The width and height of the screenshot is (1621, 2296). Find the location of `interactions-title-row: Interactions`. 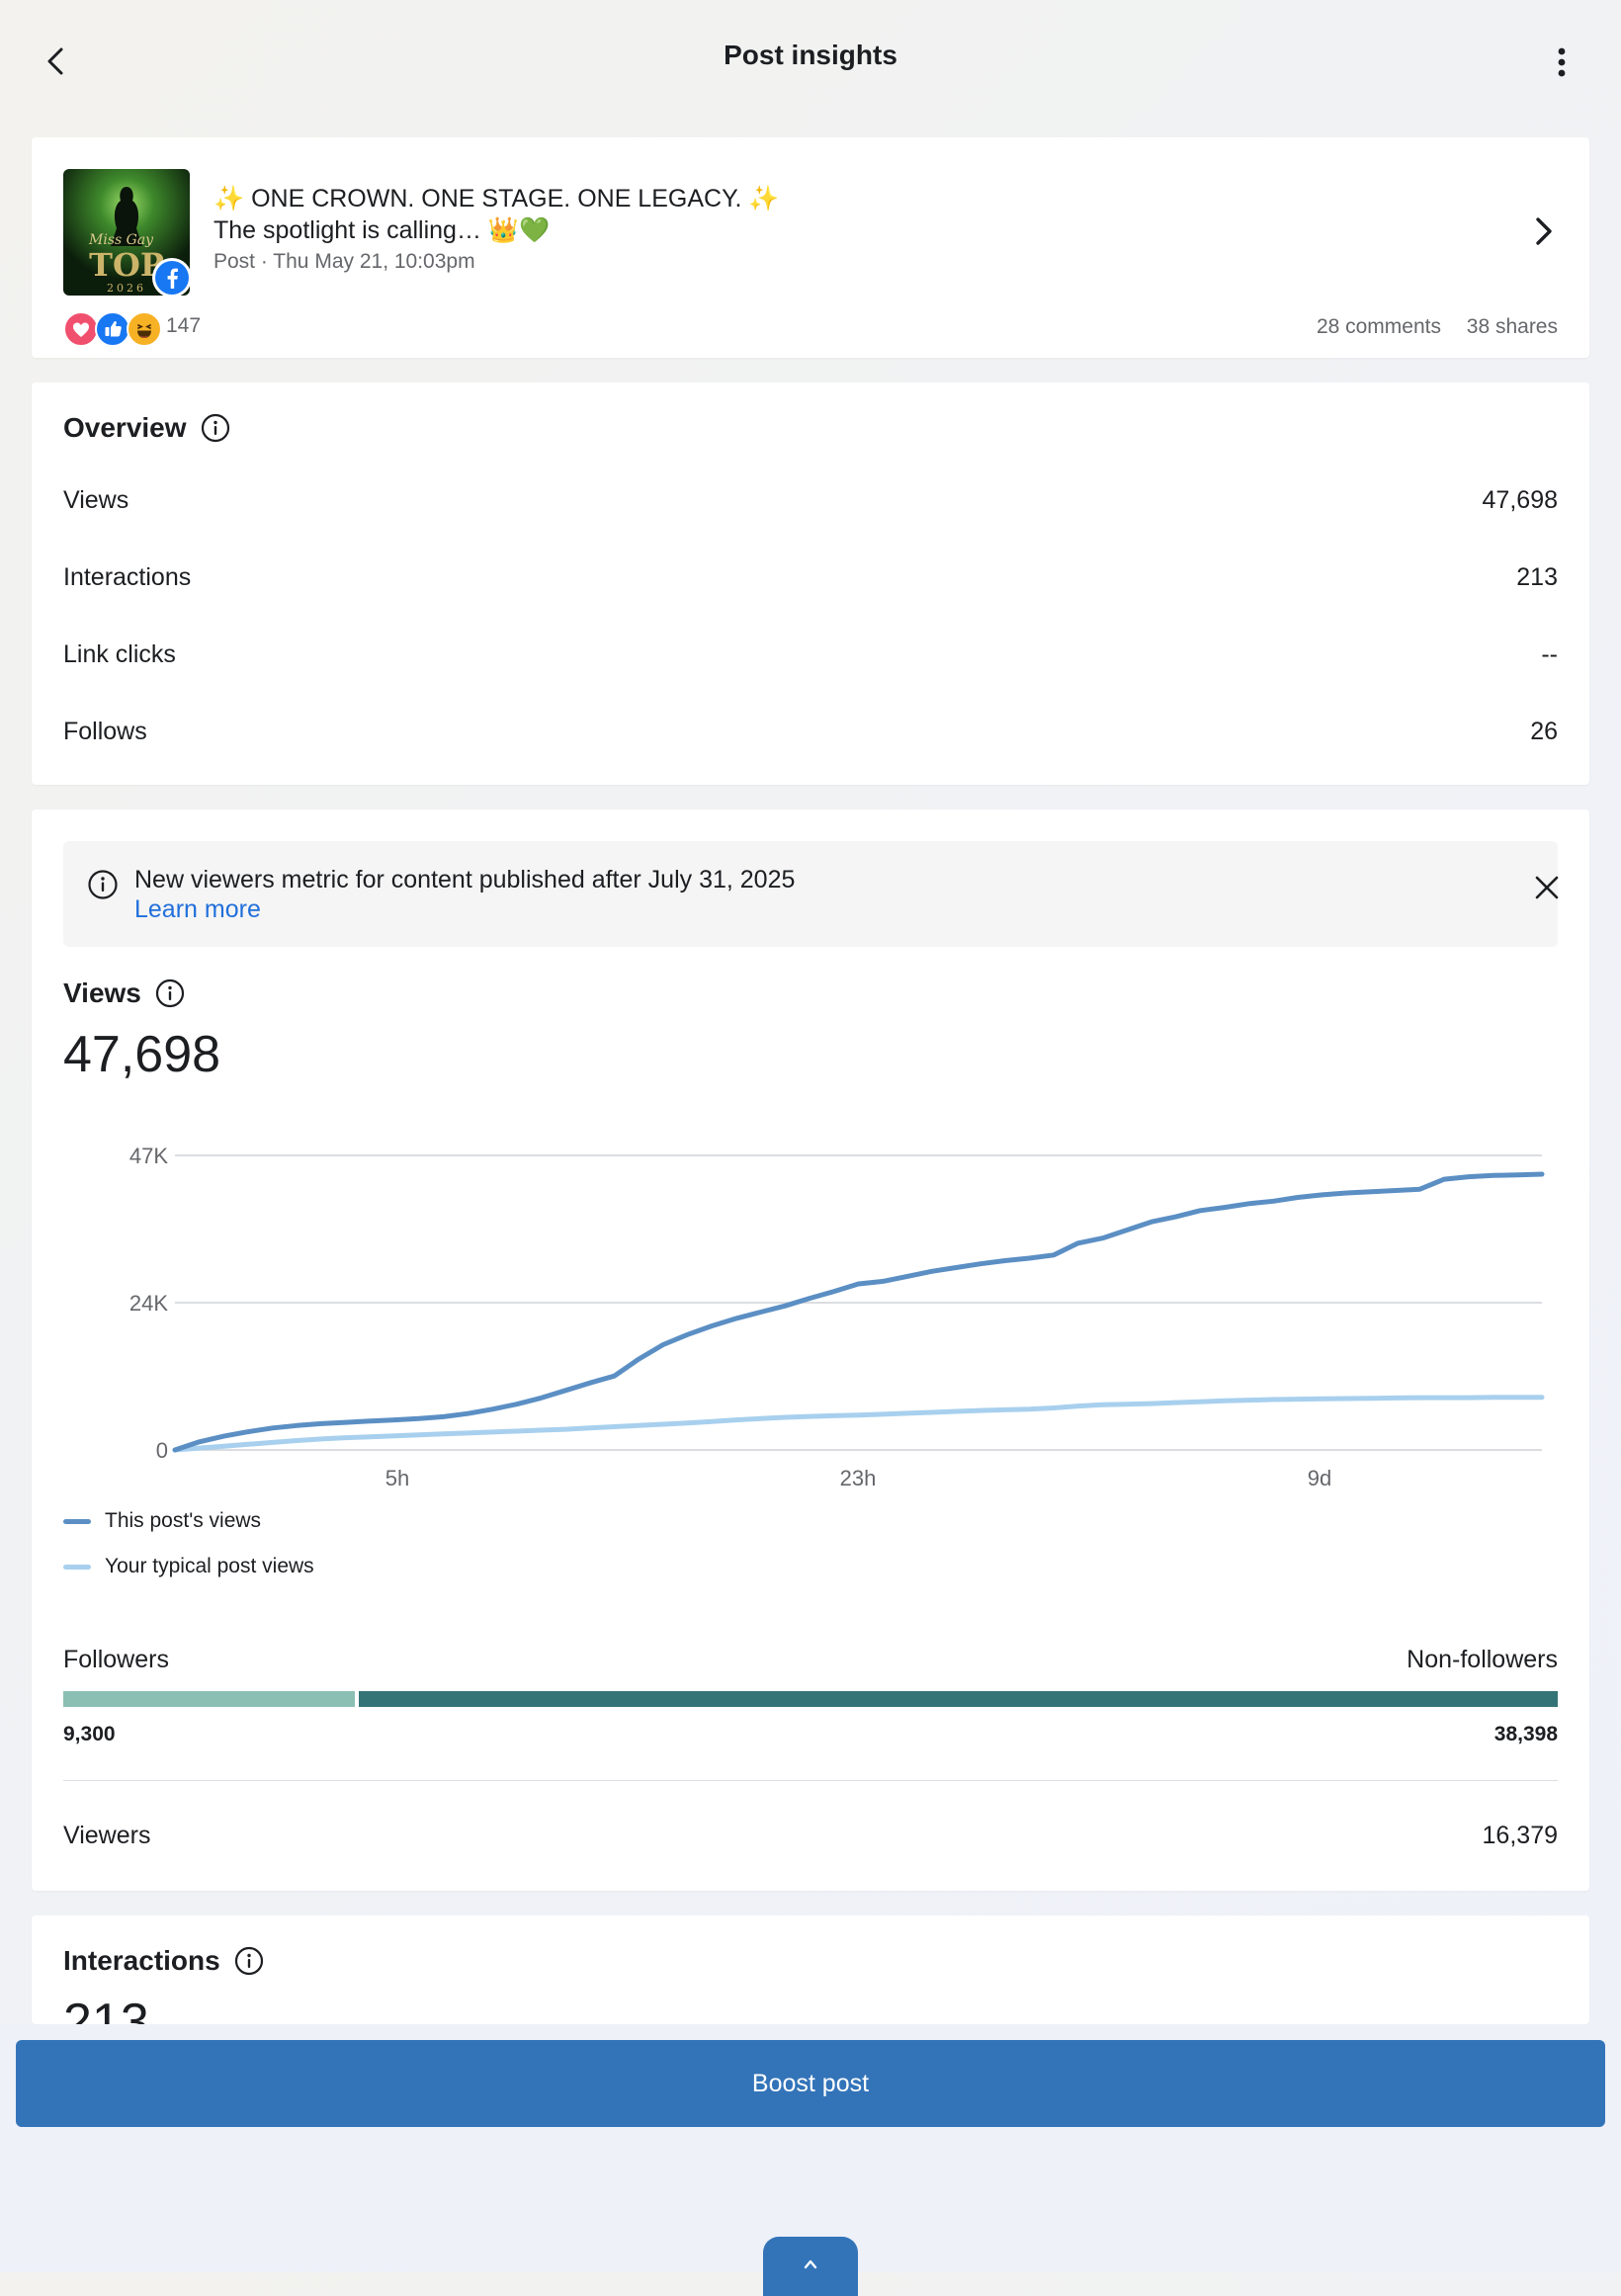

interactions-title-row: Interactions is located at coordinates (163, 1961).